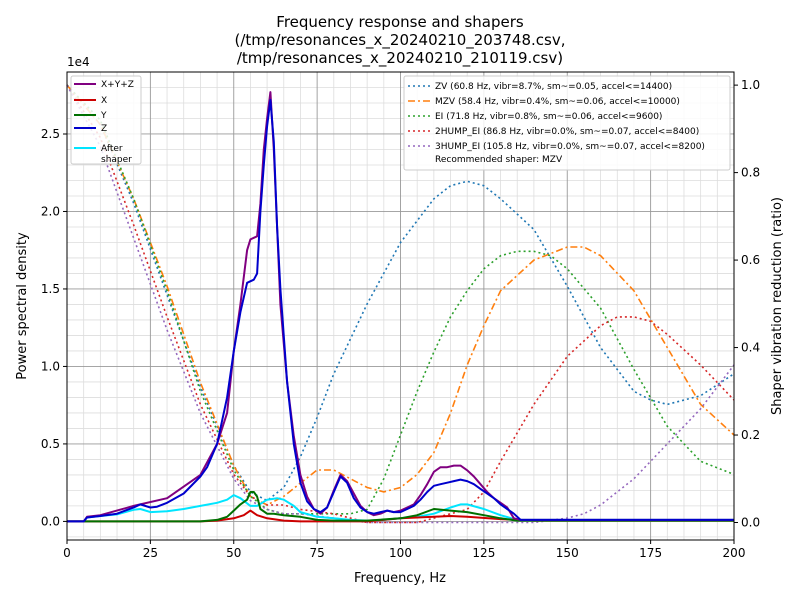  I want to click on x-tick-label: 150, so click(567, 553).